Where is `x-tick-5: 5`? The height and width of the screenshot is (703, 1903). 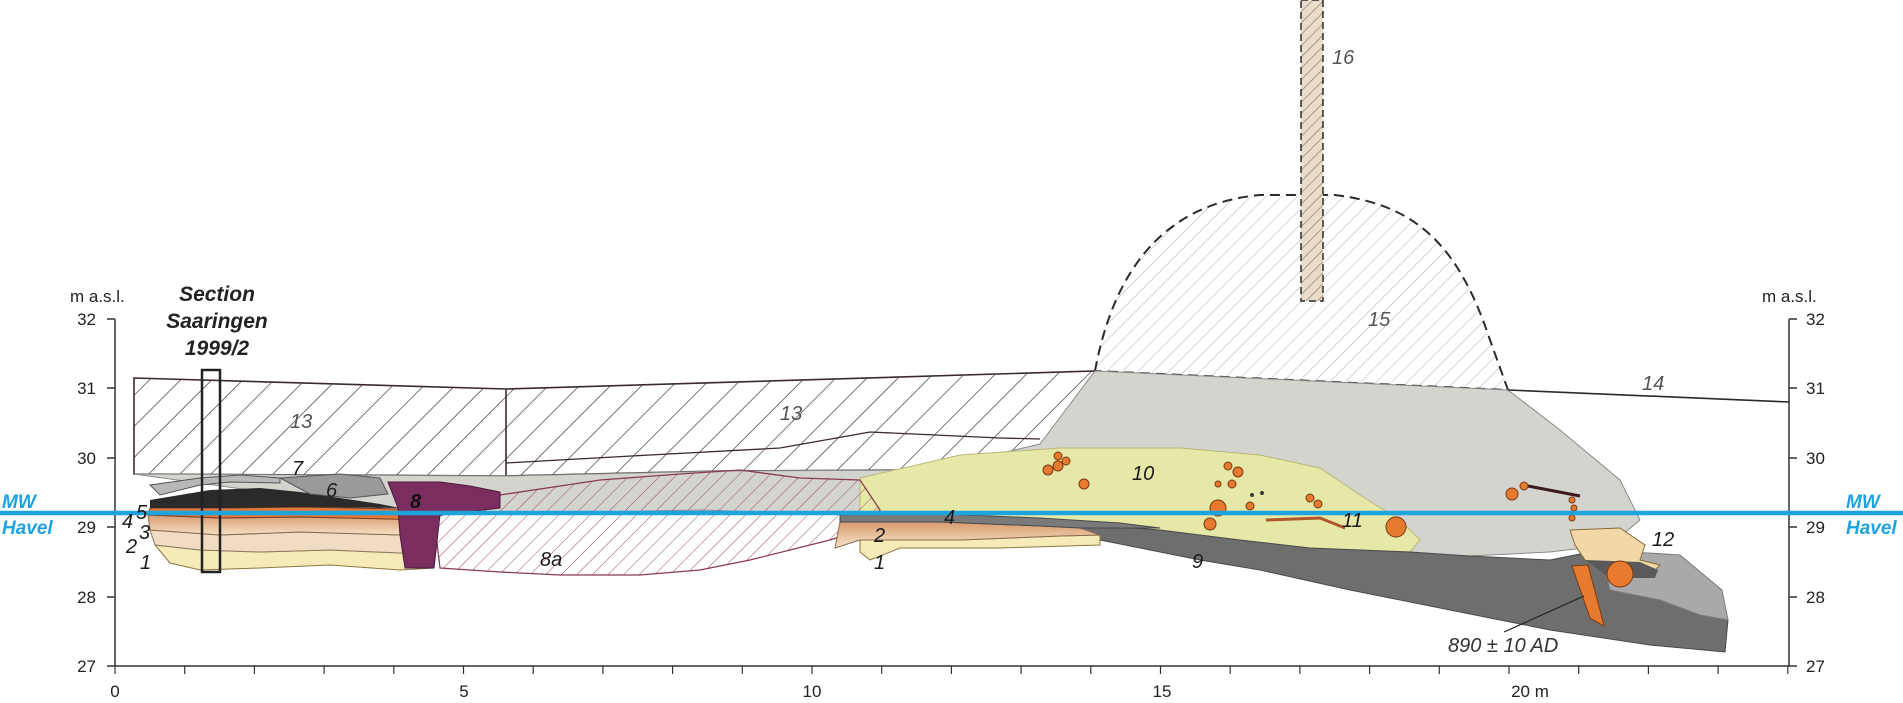 x-tick-5: 5 is located at coordinates (463, 691).